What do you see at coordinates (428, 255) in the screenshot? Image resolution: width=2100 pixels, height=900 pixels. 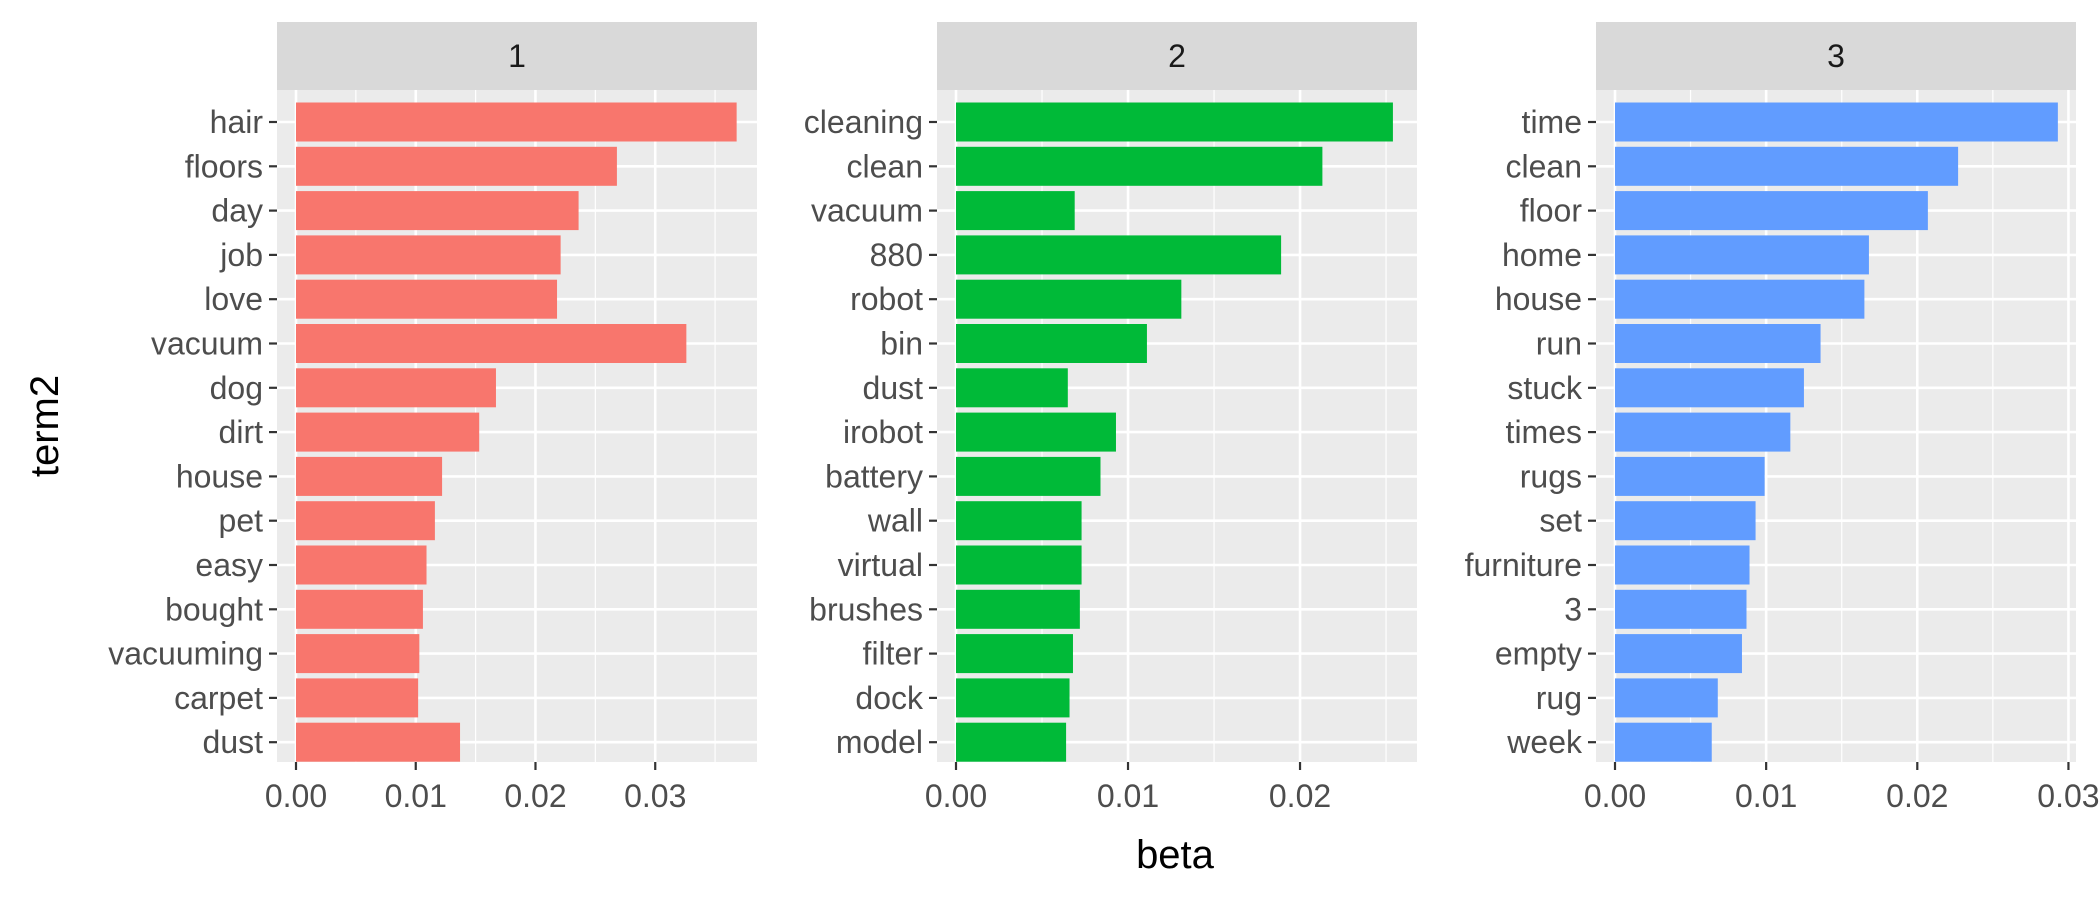 I see `bar-job` at bounding box center [428, 255].